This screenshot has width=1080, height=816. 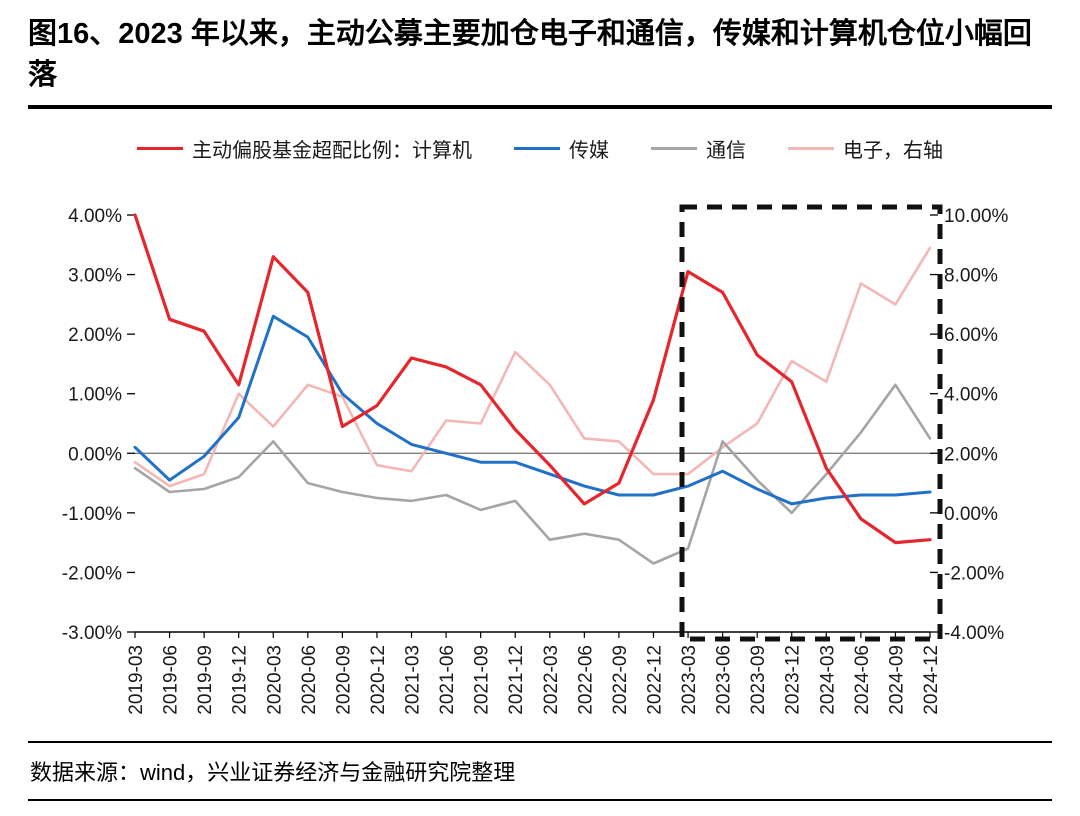 What do you see at coordinates (585, 680) in the screenshot?
I see `x-axis-label: 2022-06` at bounding box center [585, 680].